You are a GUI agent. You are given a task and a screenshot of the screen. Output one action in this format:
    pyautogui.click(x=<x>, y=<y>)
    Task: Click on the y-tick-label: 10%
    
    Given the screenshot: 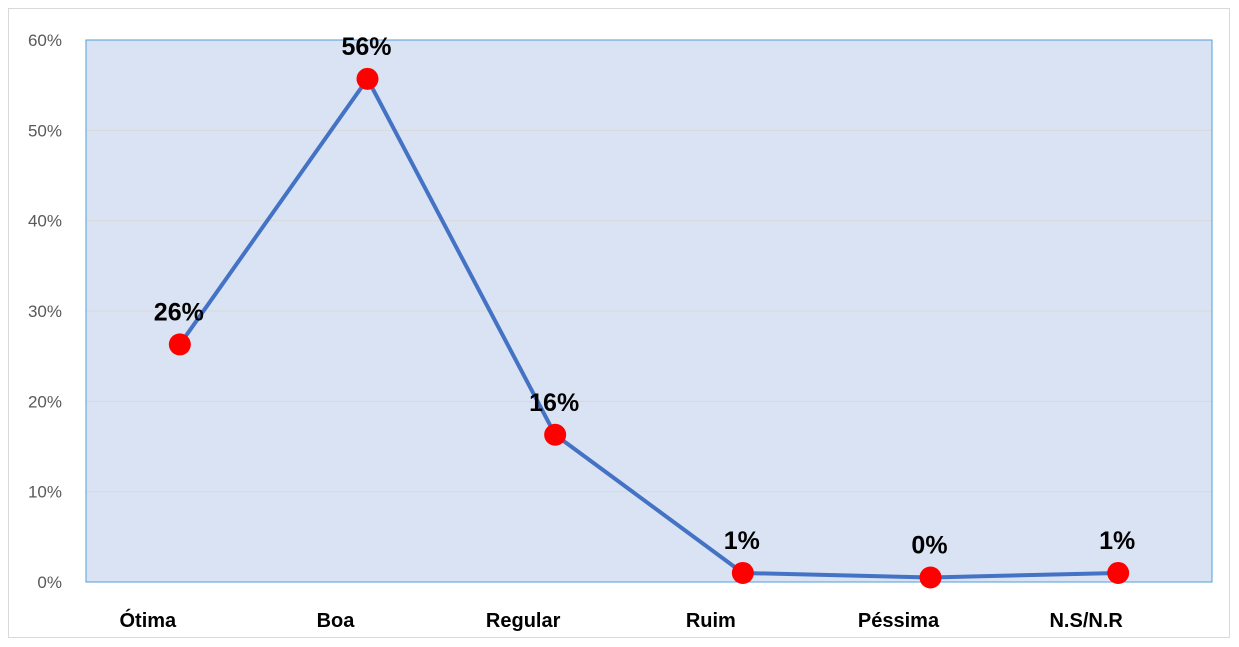 What is the action you would take?
    pyautogui.click(x=45, y=492)
    